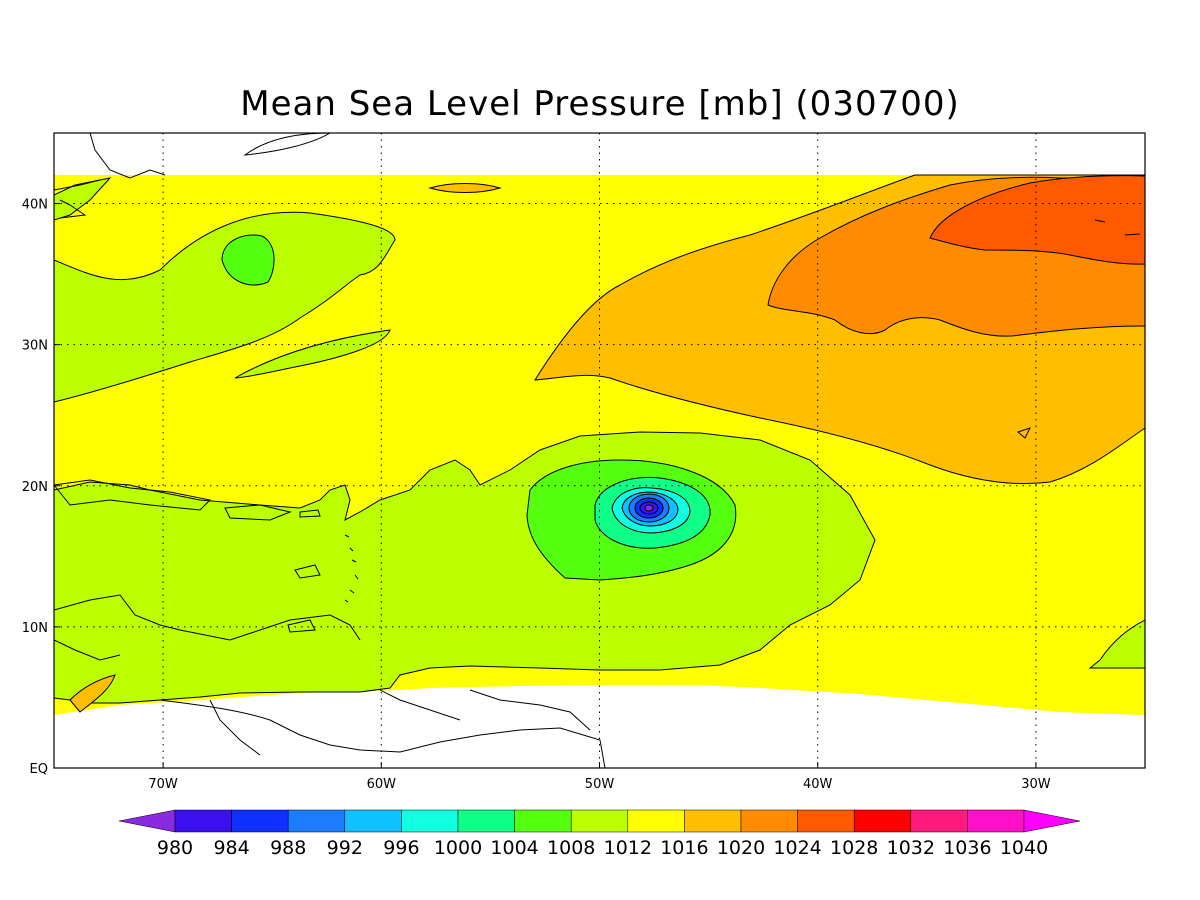 The height and width of the screenshot is (900, 1200). What do you see at coordinates (967, 848) in the screenshot?
I see `colorbar-label: 1036` at bounding box center [967, 848].